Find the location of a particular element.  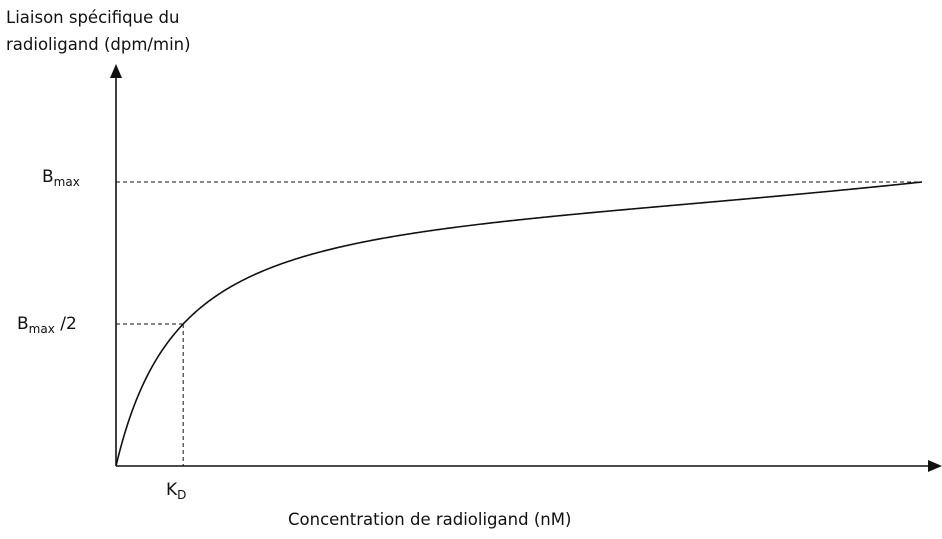

y-axis-label-line1: Liaison spécifique du is located at coordinates (93, 17).